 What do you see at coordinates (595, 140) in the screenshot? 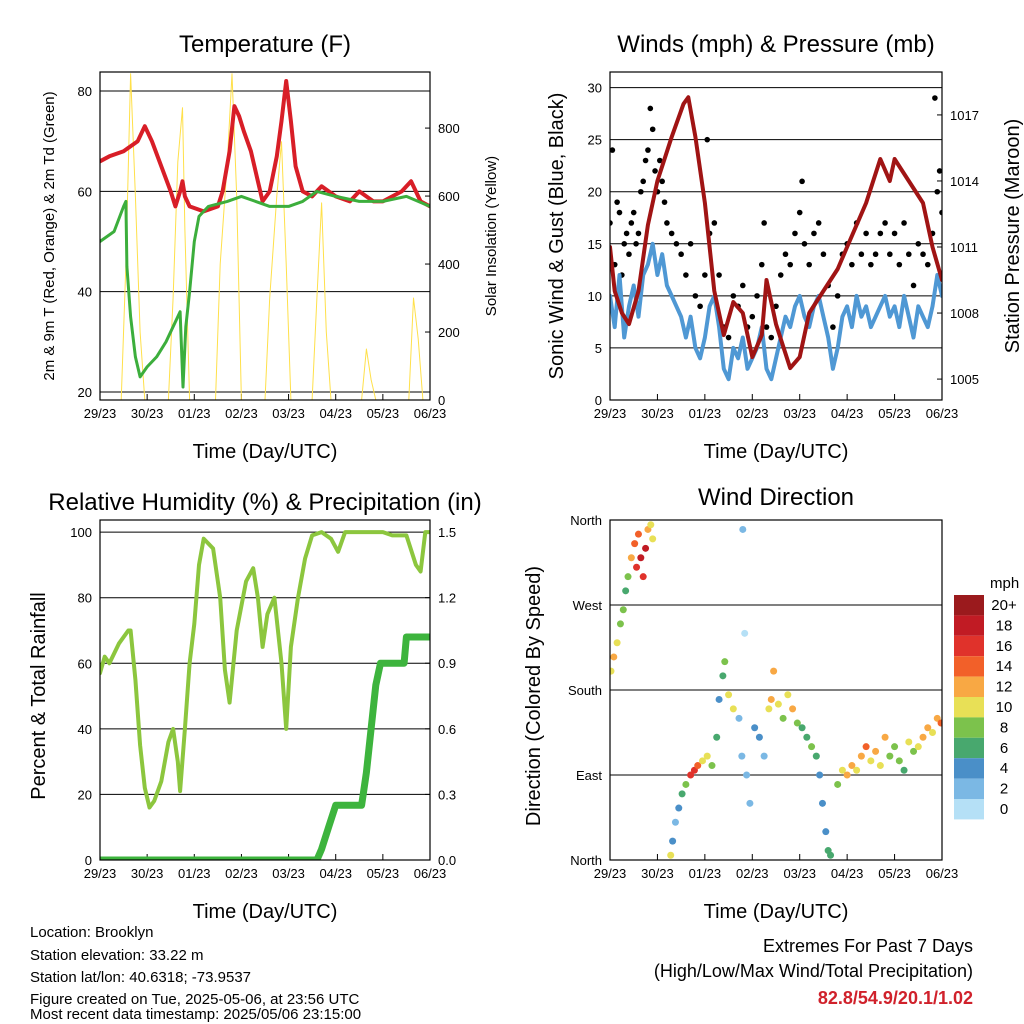
I see `y-tick-label: 25` at bounding box center [595, 140].